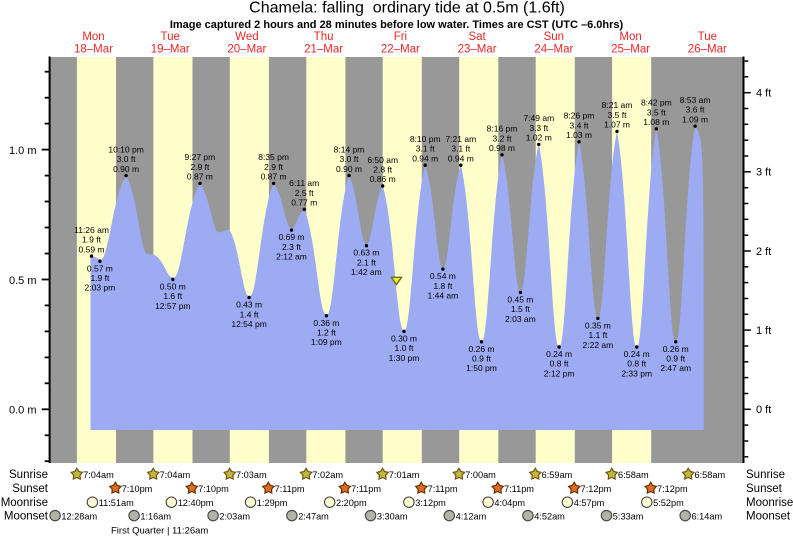 The image size is (793, 542). I want to click on svg-text: 12:40pm, so click(196, 503).